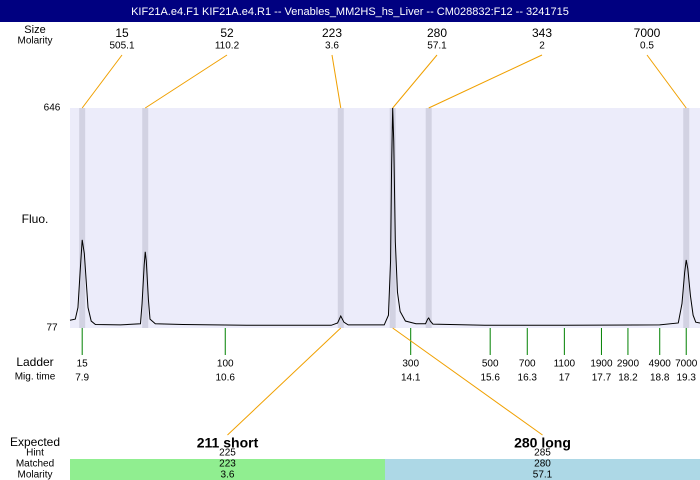 This screenshot has width=700, height=480. I want to click on product-matched: 223, so click(227, 464).